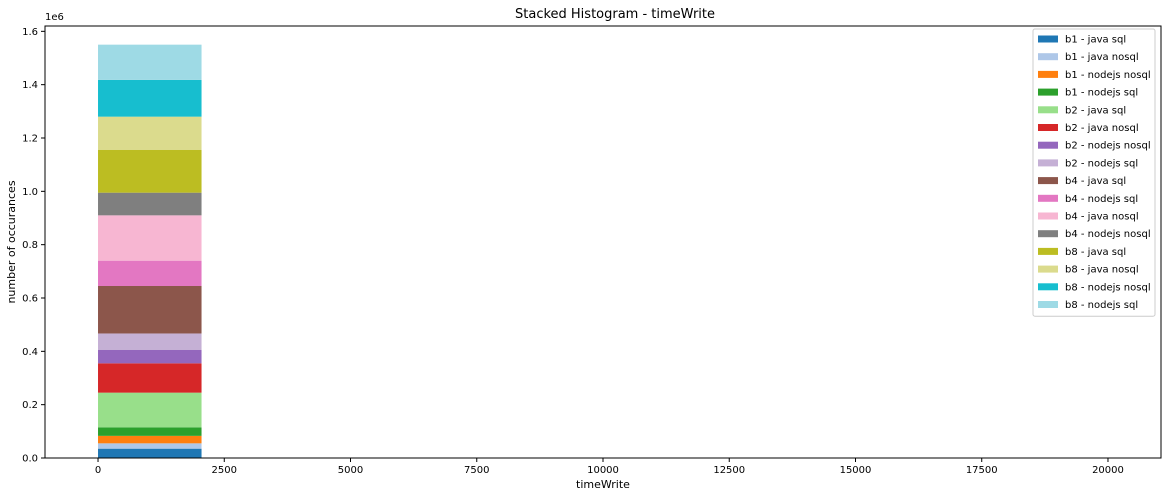 The image size is (1167, 496). I want to click on x-axis: 0 2500 5000 7500 10000 12500 15000 17500 20000, so click(609, 467).